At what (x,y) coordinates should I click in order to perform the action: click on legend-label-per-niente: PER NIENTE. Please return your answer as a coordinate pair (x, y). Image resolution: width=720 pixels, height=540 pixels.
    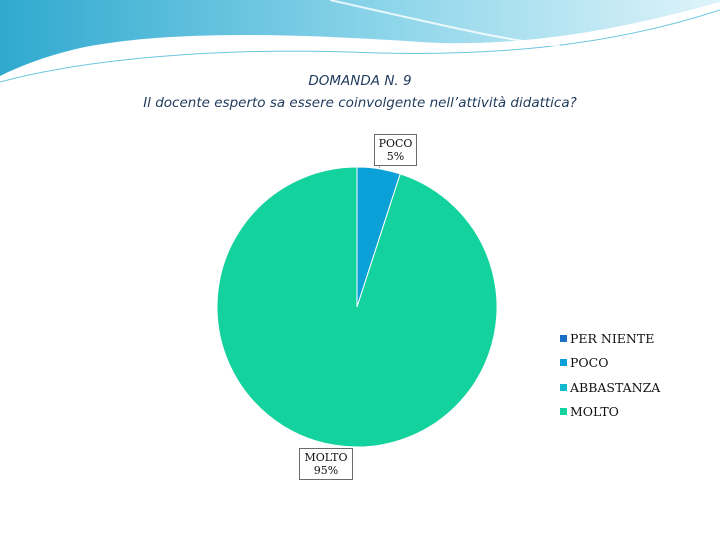
    Looking at the image, I should click on (612, 338).